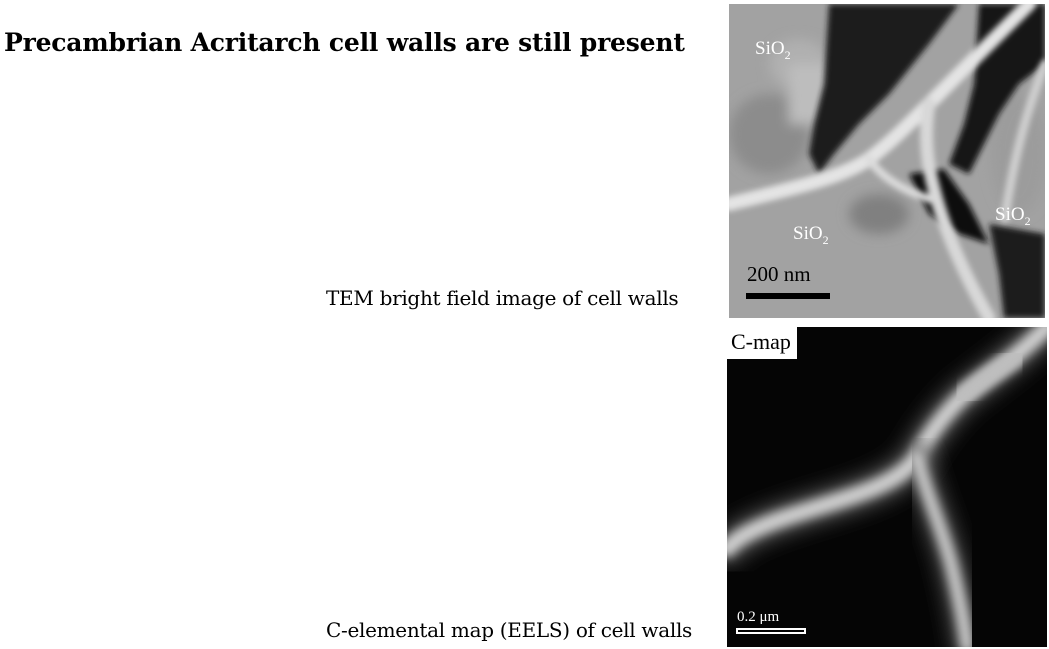 This screenshot has height=649, width=1049. I want to click on cmap-scale-bar, so click(771, 631).